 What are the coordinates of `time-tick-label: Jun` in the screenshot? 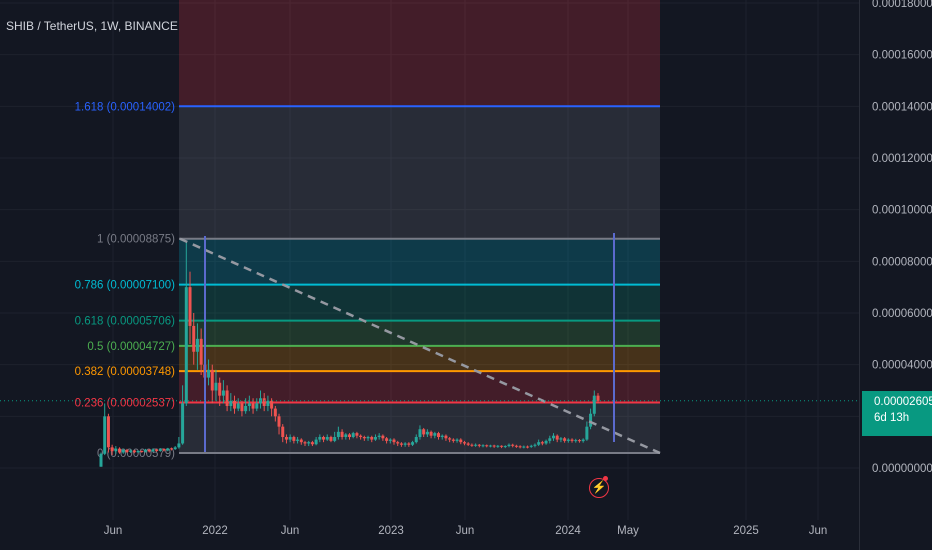 It's located at (465, 531).